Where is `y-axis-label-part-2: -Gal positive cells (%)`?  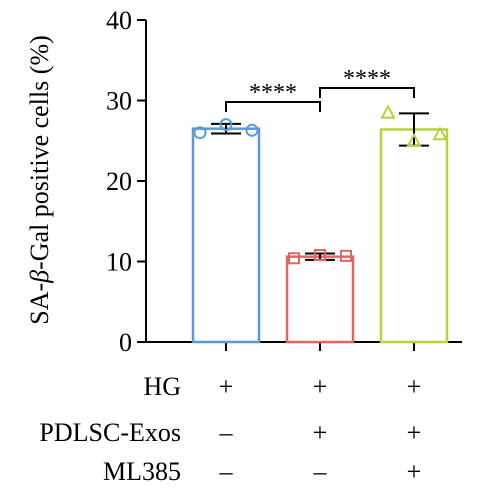
y-axis-label-part-2: -Gal positive cells (%) is located at coordinates (39, 152).